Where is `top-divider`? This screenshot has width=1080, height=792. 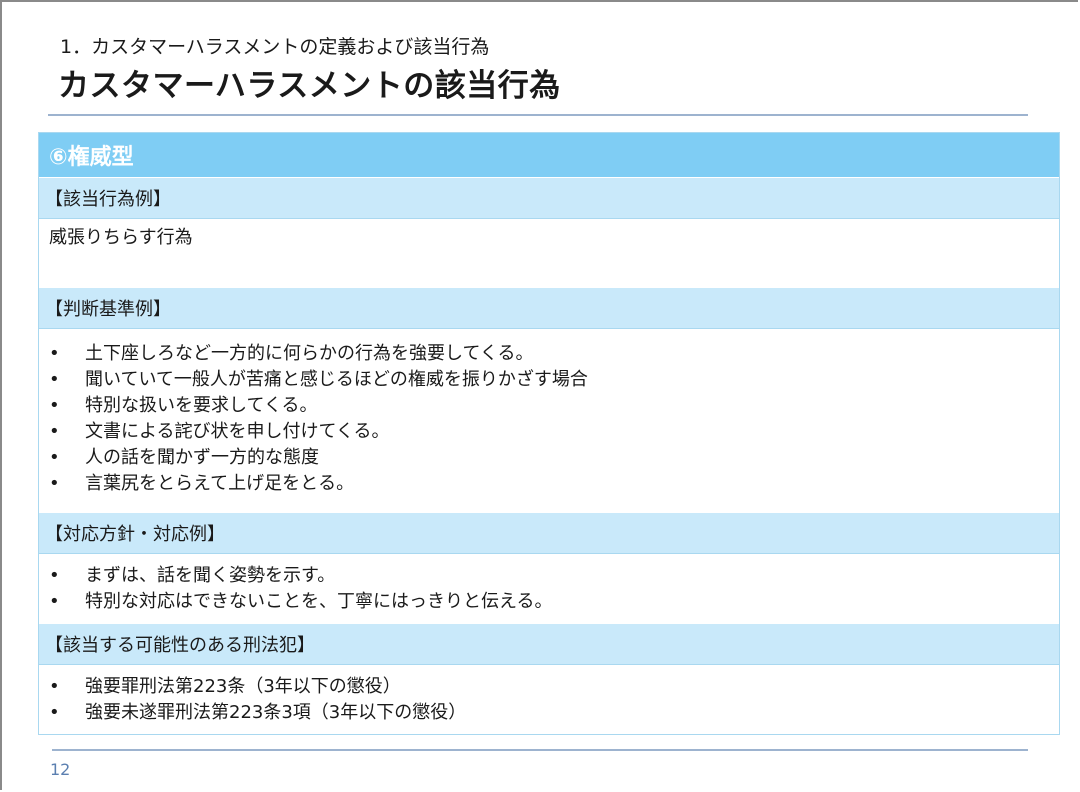 top-divider is located at coordinates (538, 115).